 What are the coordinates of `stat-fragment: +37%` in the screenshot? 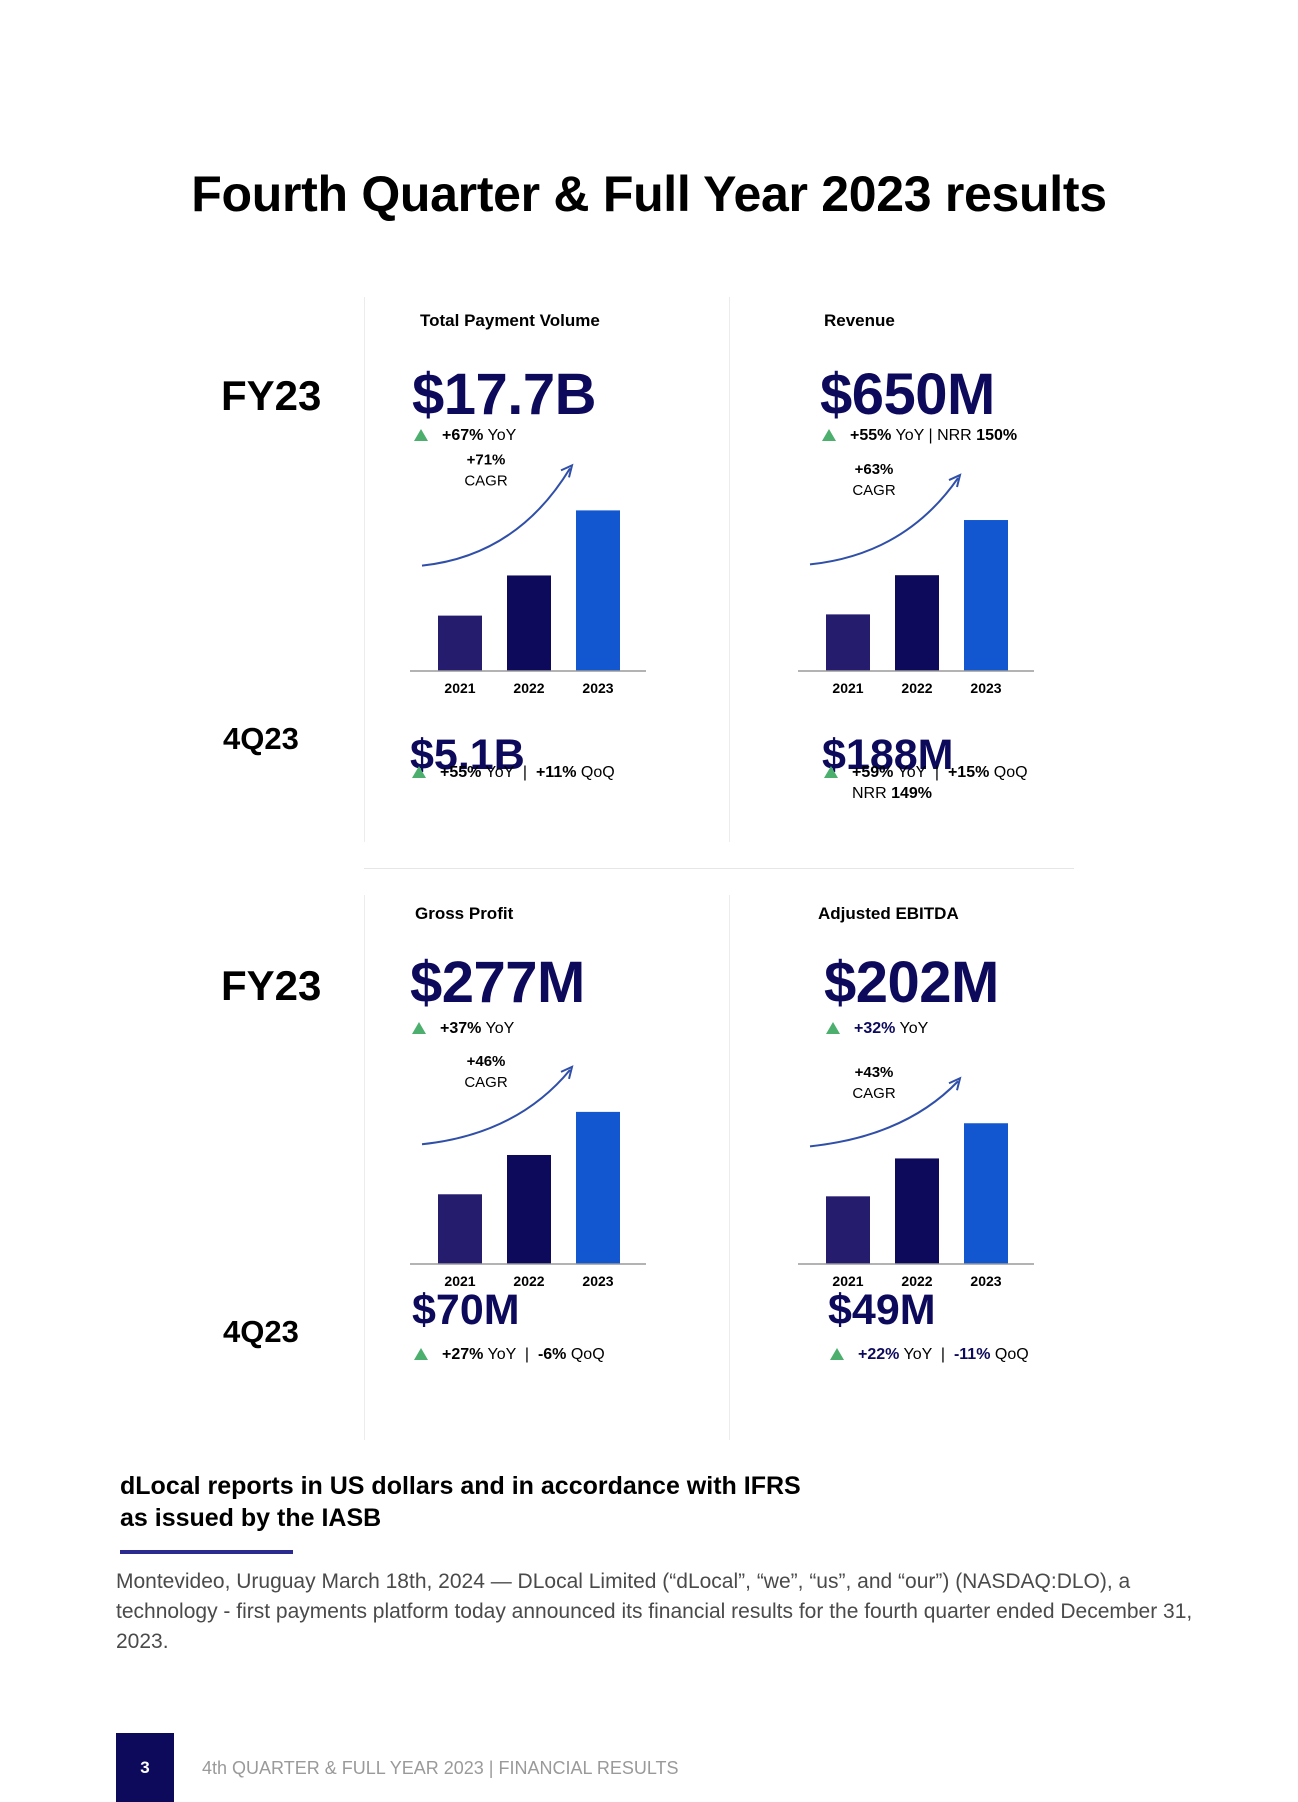 It's located at (461, 1028).